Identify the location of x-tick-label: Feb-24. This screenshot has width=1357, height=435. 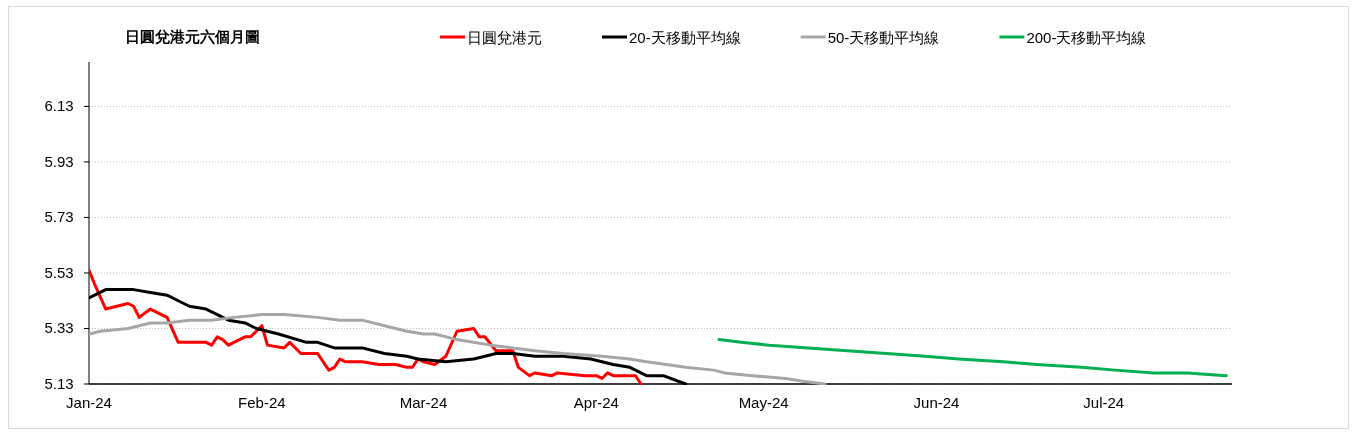
(262, 402).